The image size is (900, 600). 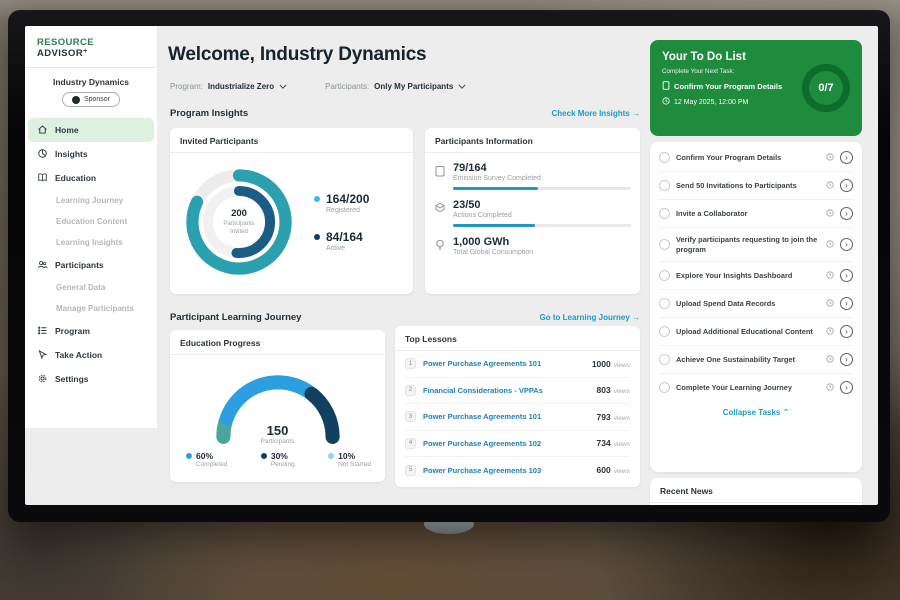 What do you see at coordinates (756, 158) in the screenshot?
I see `task-row: Confirm Your Program Details ›` at bounding box center [756, 158].